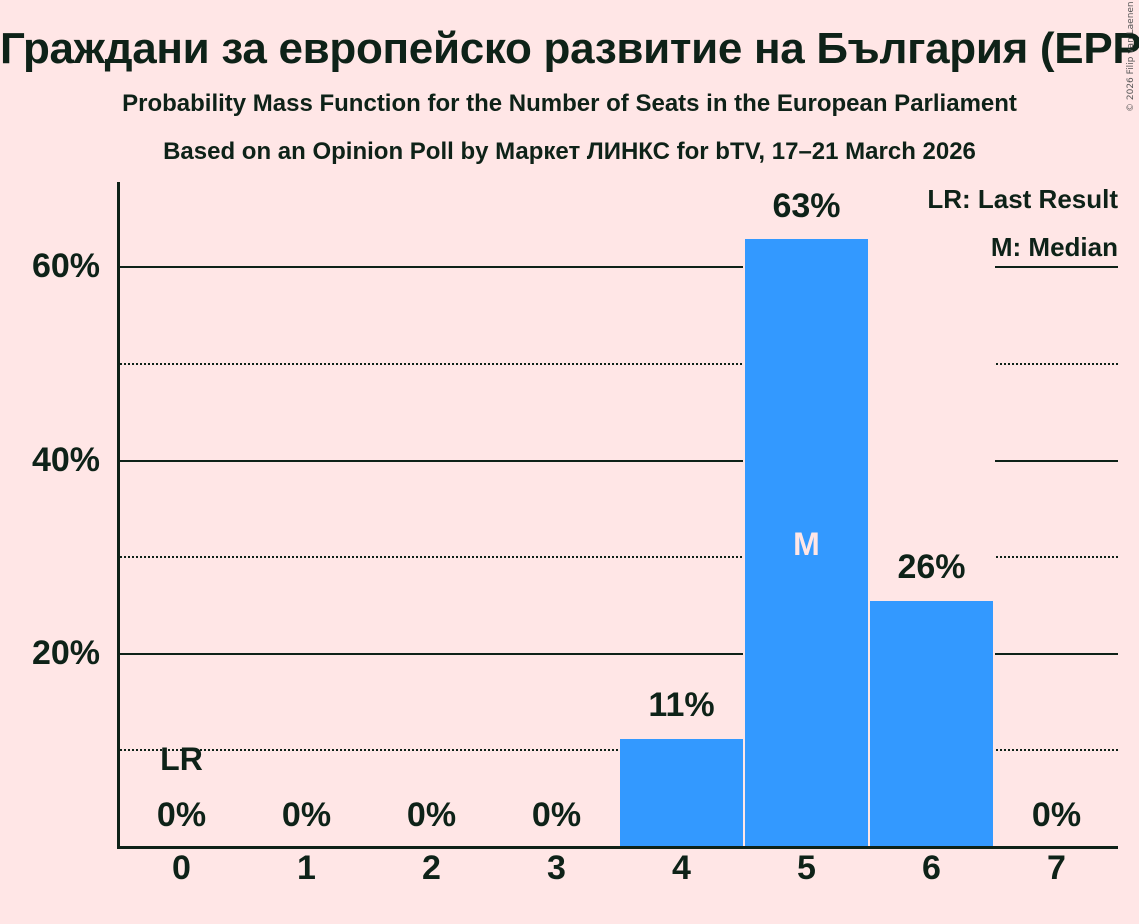 The height and width of the screenshot is (924, 1139). I want to click on bar-label-0: 0%, so click(181, 815).